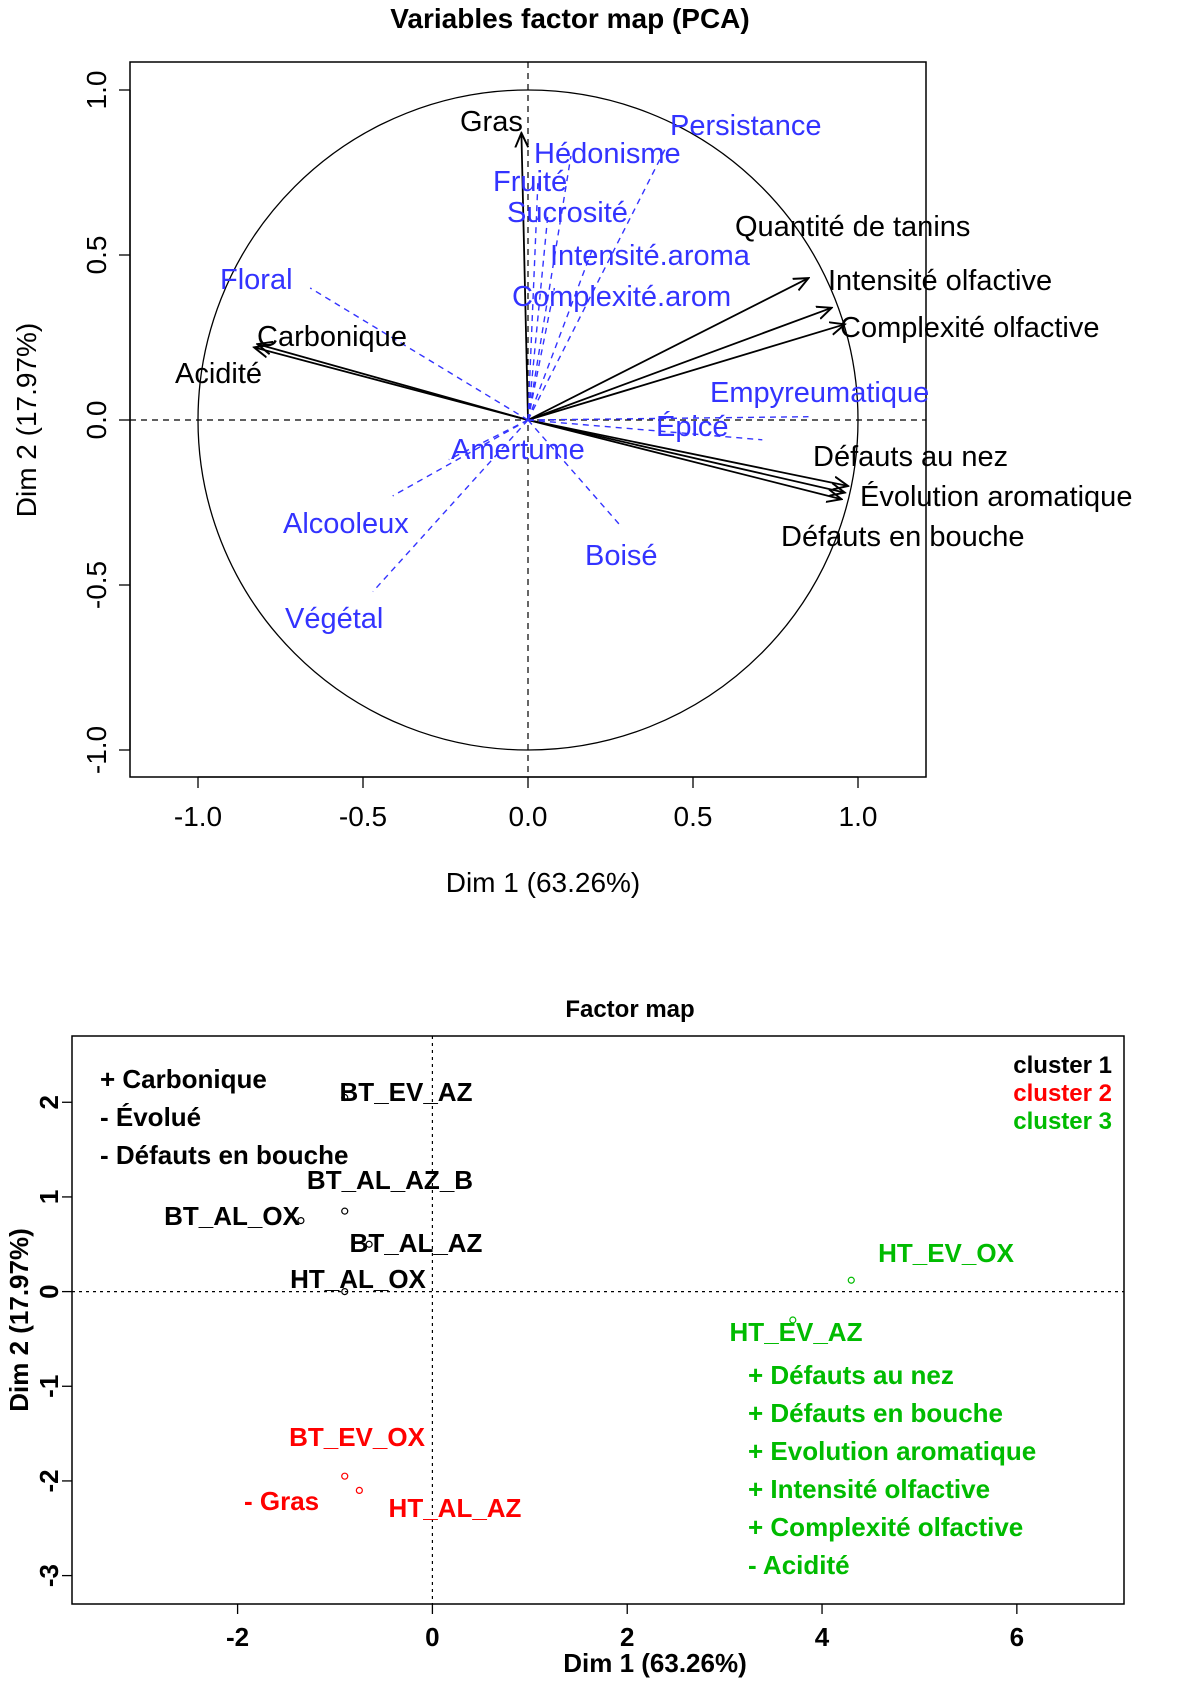  Describe the element at coordinates (237, 1637) in the screenshot. I see `factor-map-x-tick-label: -2` at that location.